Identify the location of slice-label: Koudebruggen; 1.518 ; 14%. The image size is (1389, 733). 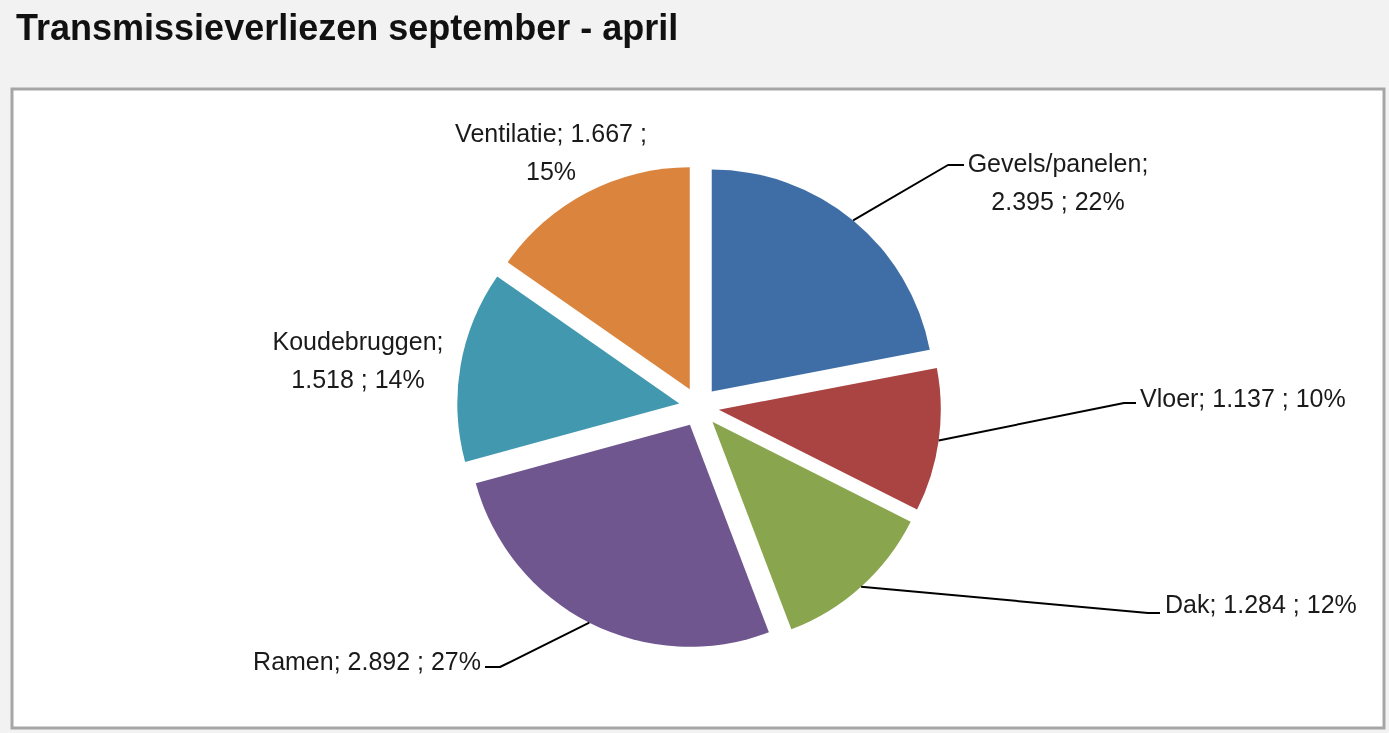
(358, 360).